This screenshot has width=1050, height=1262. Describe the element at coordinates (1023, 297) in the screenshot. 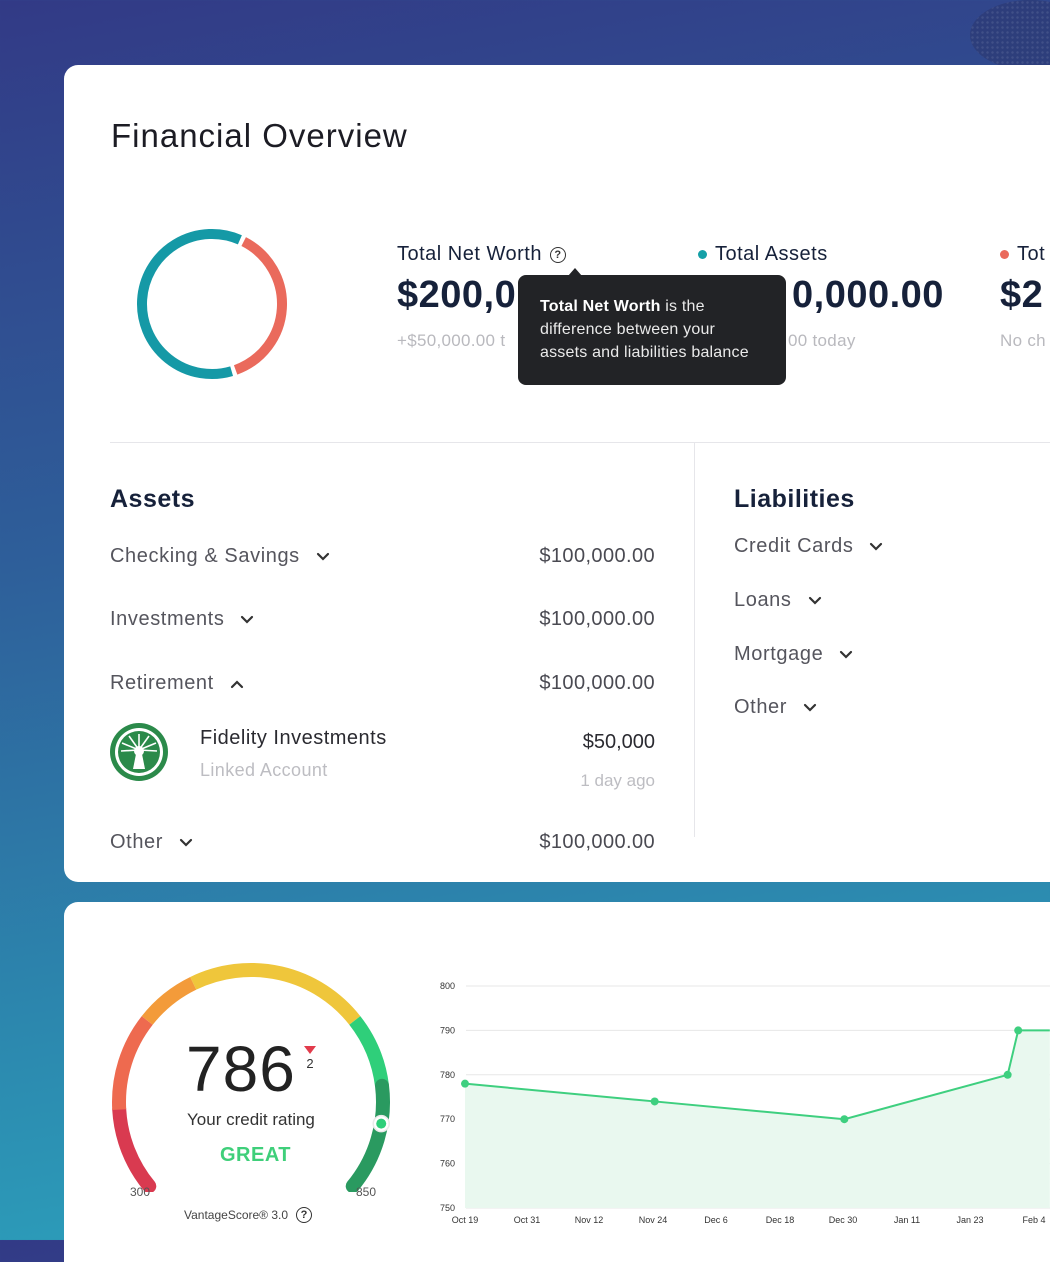

I see `total-liabilities-stat: Tot $2 No ch` at that location.